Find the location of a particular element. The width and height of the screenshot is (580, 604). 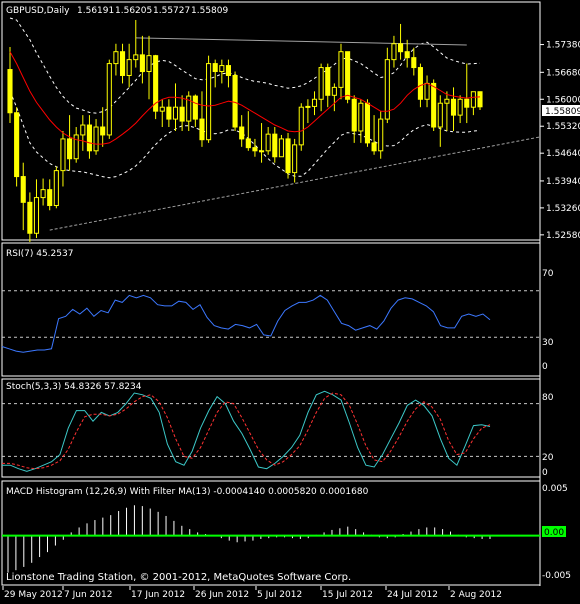

time-label-4: 5 Jul 2012 is located at coordinates (279, 595).